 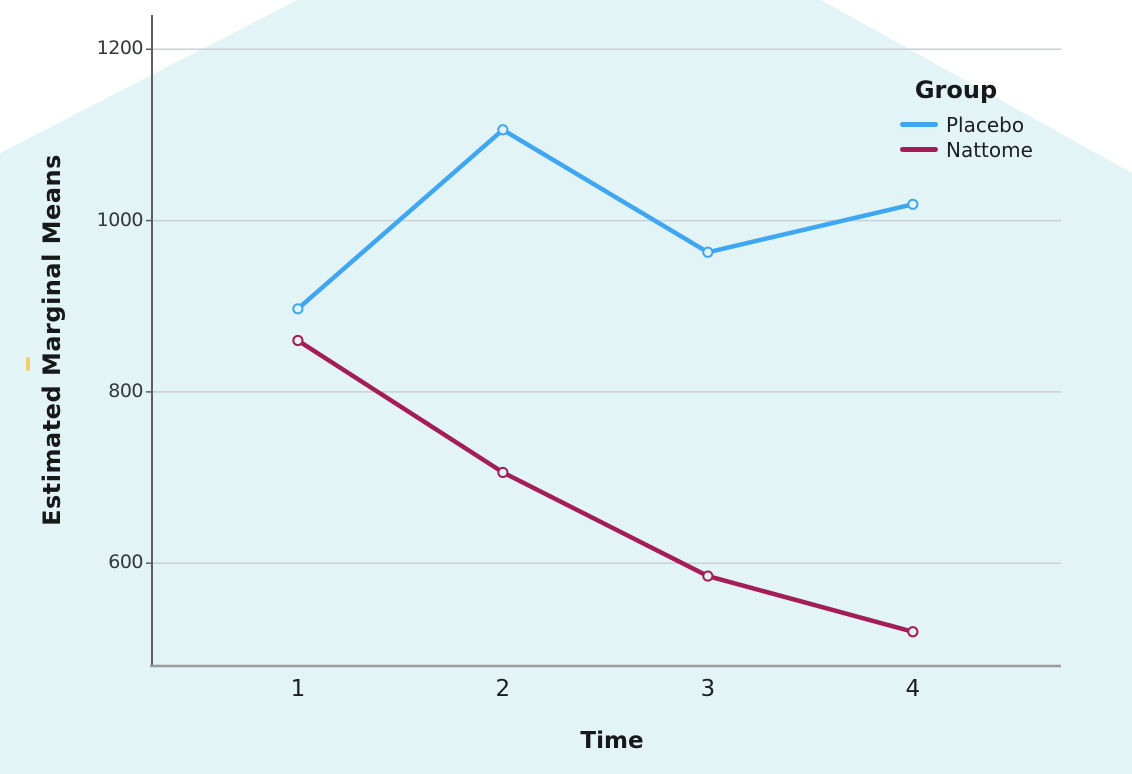 I want to click on x-tick-label-4: 4, so click(x=913, y=689).